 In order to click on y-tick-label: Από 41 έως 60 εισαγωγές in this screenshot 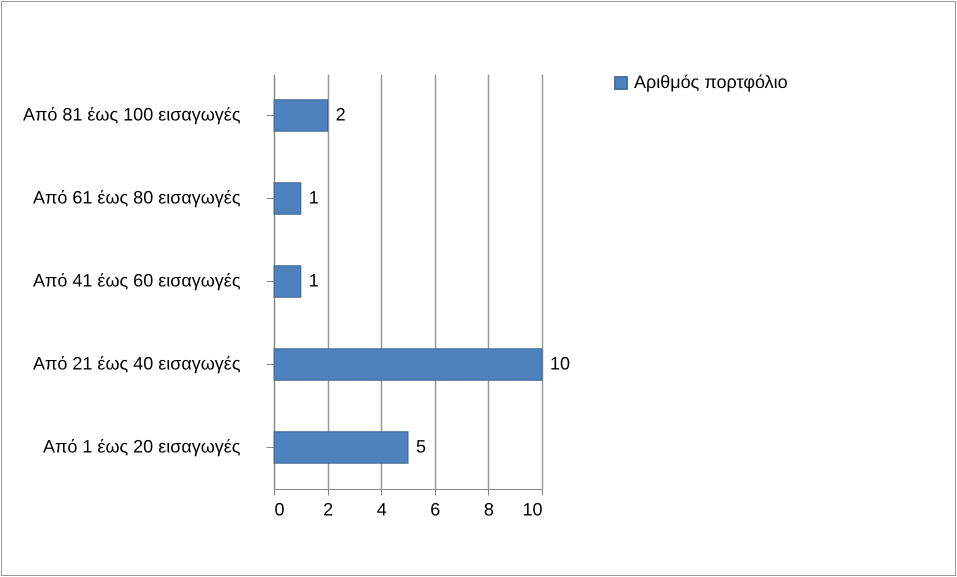, I will do `click(136, 280)`.